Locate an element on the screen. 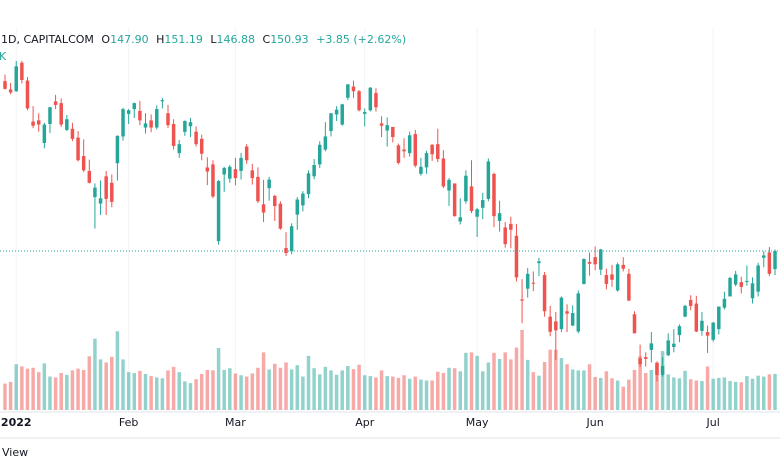  footer-button: View is located at coordinates (15, 452).